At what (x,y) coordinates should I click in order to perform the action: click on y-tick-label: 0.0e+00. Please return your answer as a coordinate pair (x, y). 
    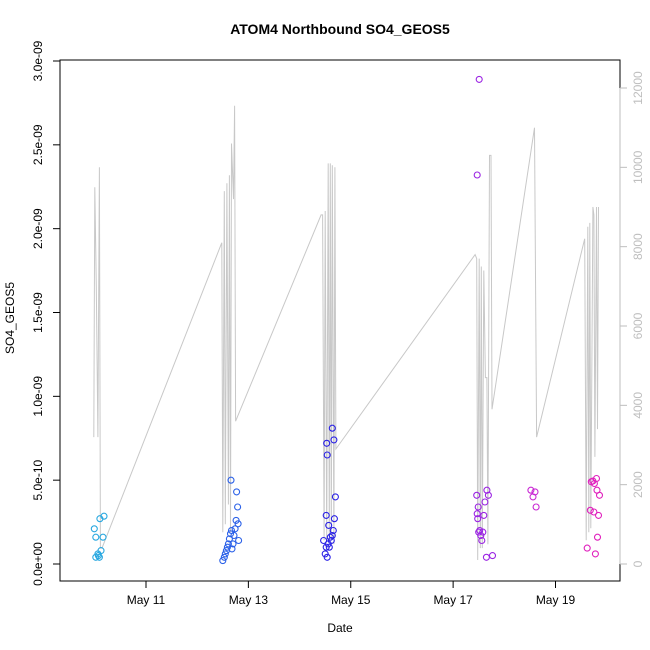
    Looking at the image, I should click on (38, 564).